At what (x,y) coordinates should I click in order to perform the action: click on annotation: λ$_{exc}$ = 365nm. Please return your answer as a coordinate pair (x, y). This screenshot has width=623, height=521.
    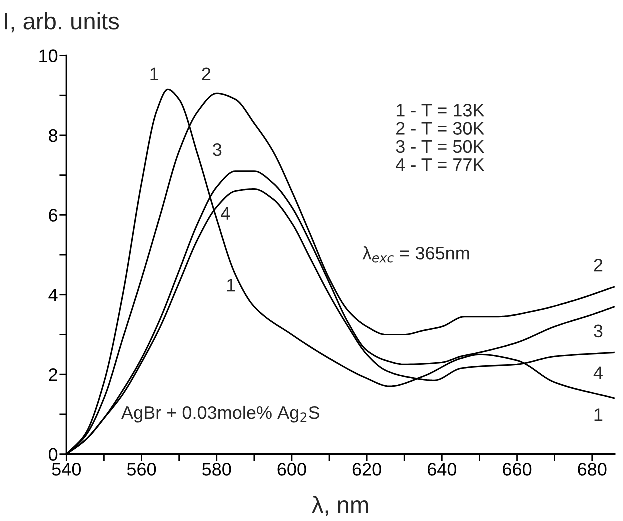
    Looking at the image, I should click on (416, 254).